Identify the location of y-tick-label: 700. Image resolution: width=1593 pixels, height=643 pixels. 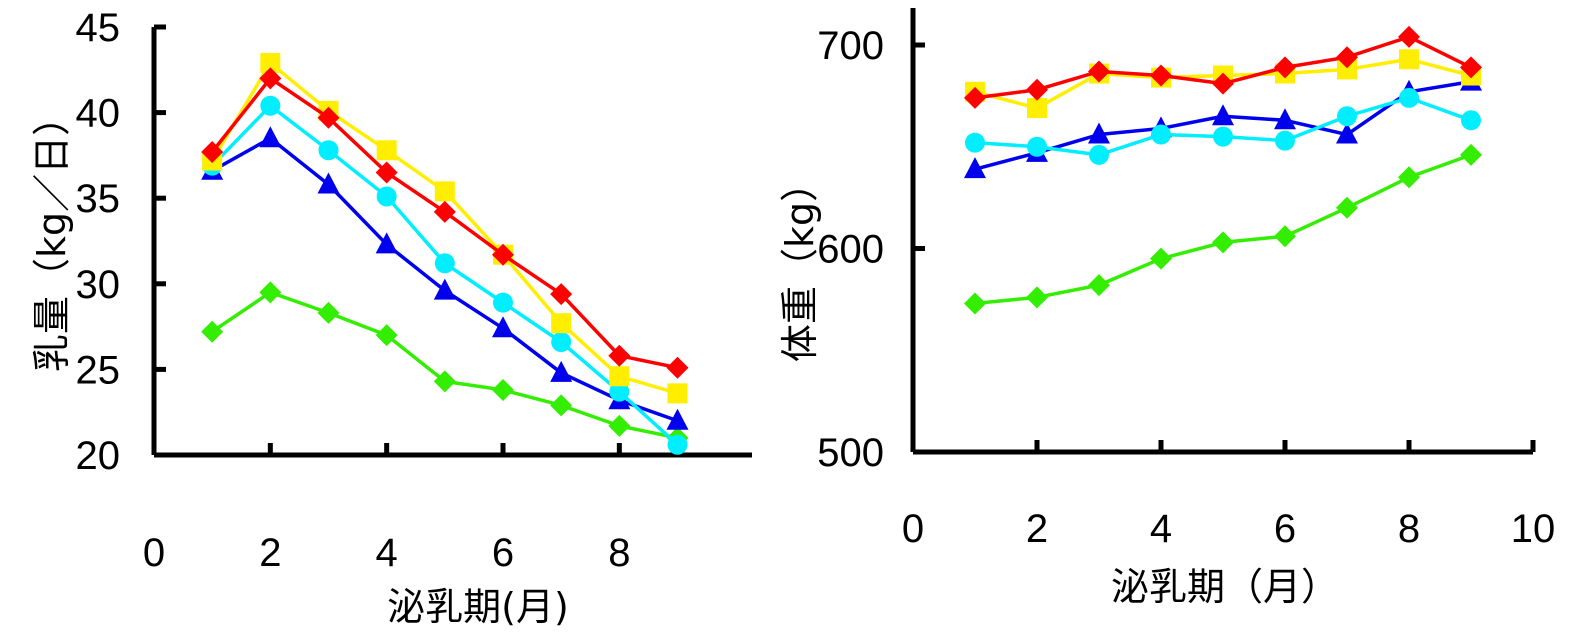
(850, 46).